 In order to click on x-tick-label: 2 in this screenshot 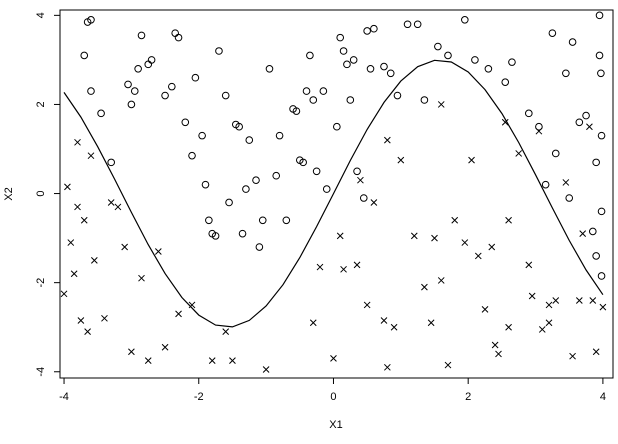, I will do `click(468, 397)`.